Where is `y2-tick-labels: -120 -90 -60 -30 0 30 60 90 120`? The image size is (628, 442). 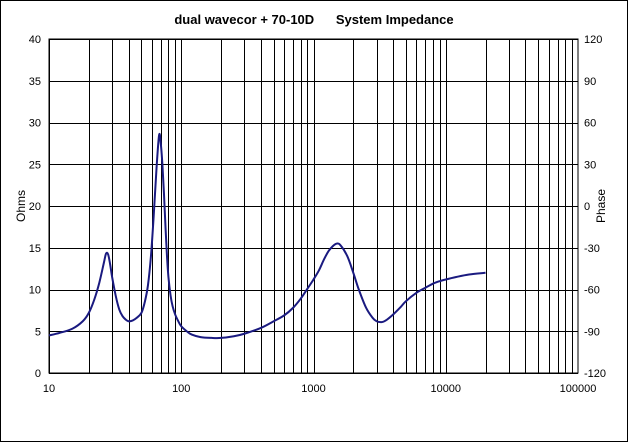 y2-tick-labels: -120 -90 -60 -30 0 30 60 90 120 is located at coordinates (595, 207).